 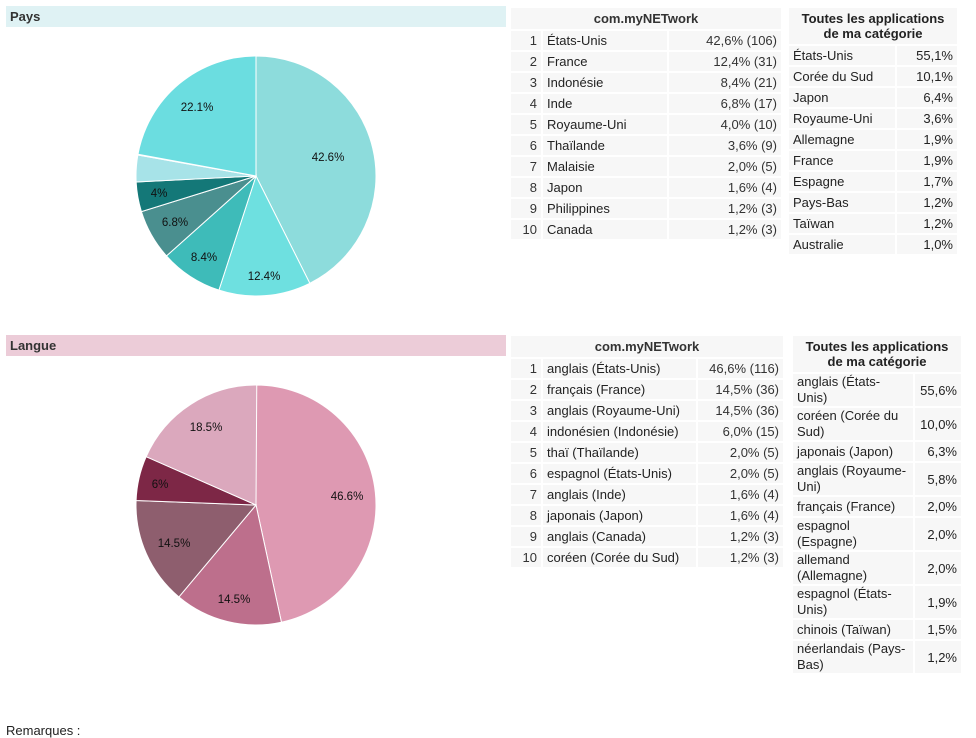 I want to click on table-cell-name: Indonésie, so click(x=605, y=82).